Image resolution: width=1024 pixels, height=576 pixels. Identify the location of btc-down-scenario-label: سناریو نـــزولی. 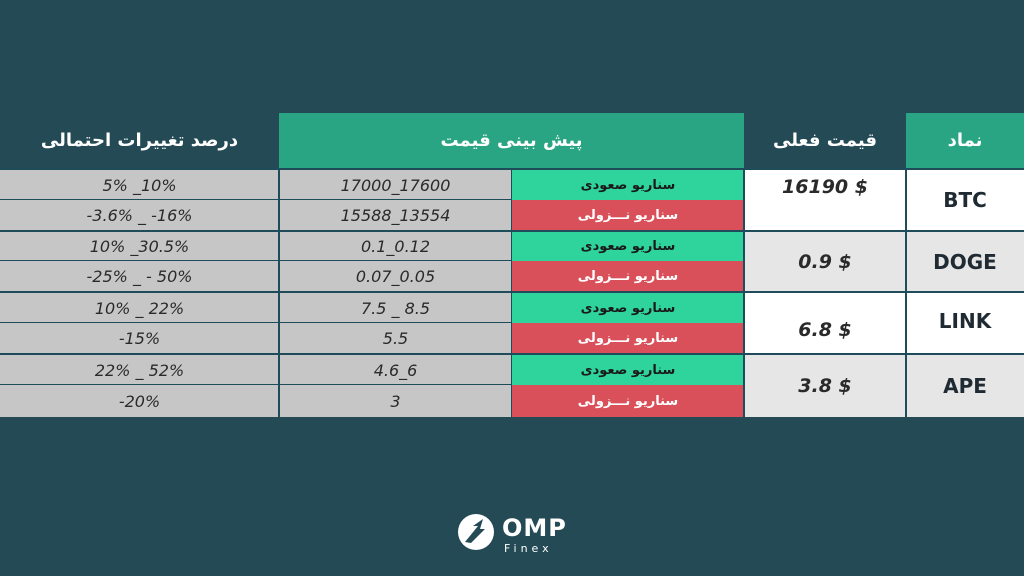
(628, 215).